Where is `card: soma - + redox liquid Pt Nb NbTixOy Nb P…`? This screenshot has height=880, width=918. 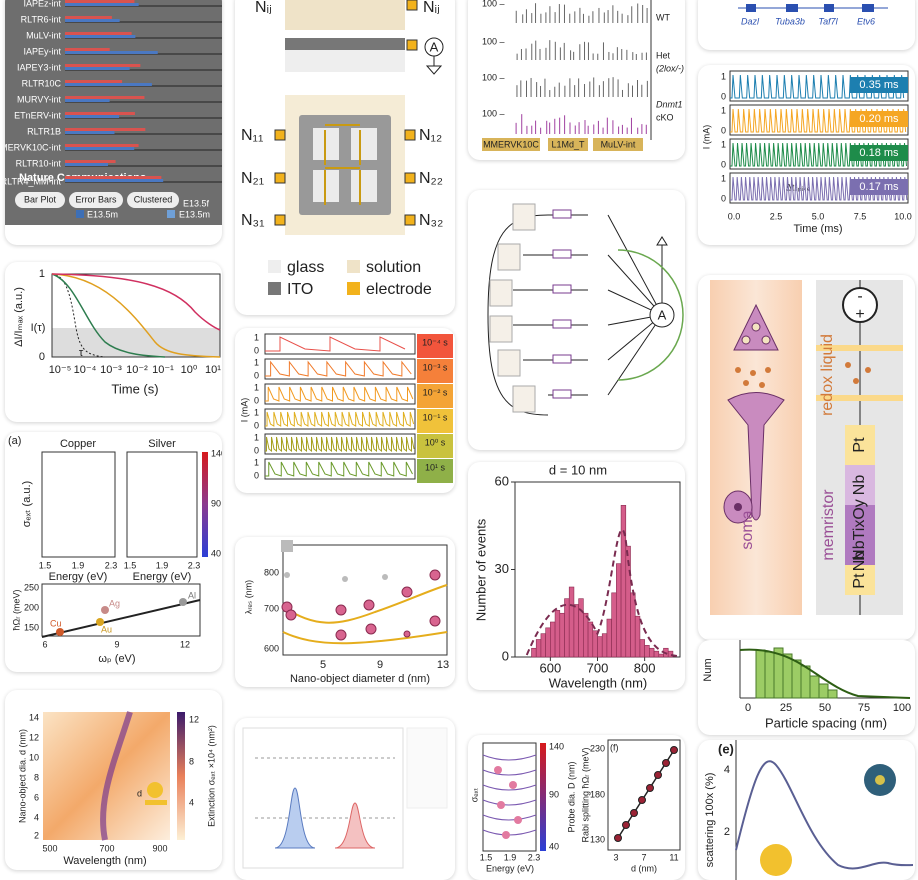 card: soma - + redox liquid Pt Nb NbTixOy Nb P… is located at coordinates (806, 457).